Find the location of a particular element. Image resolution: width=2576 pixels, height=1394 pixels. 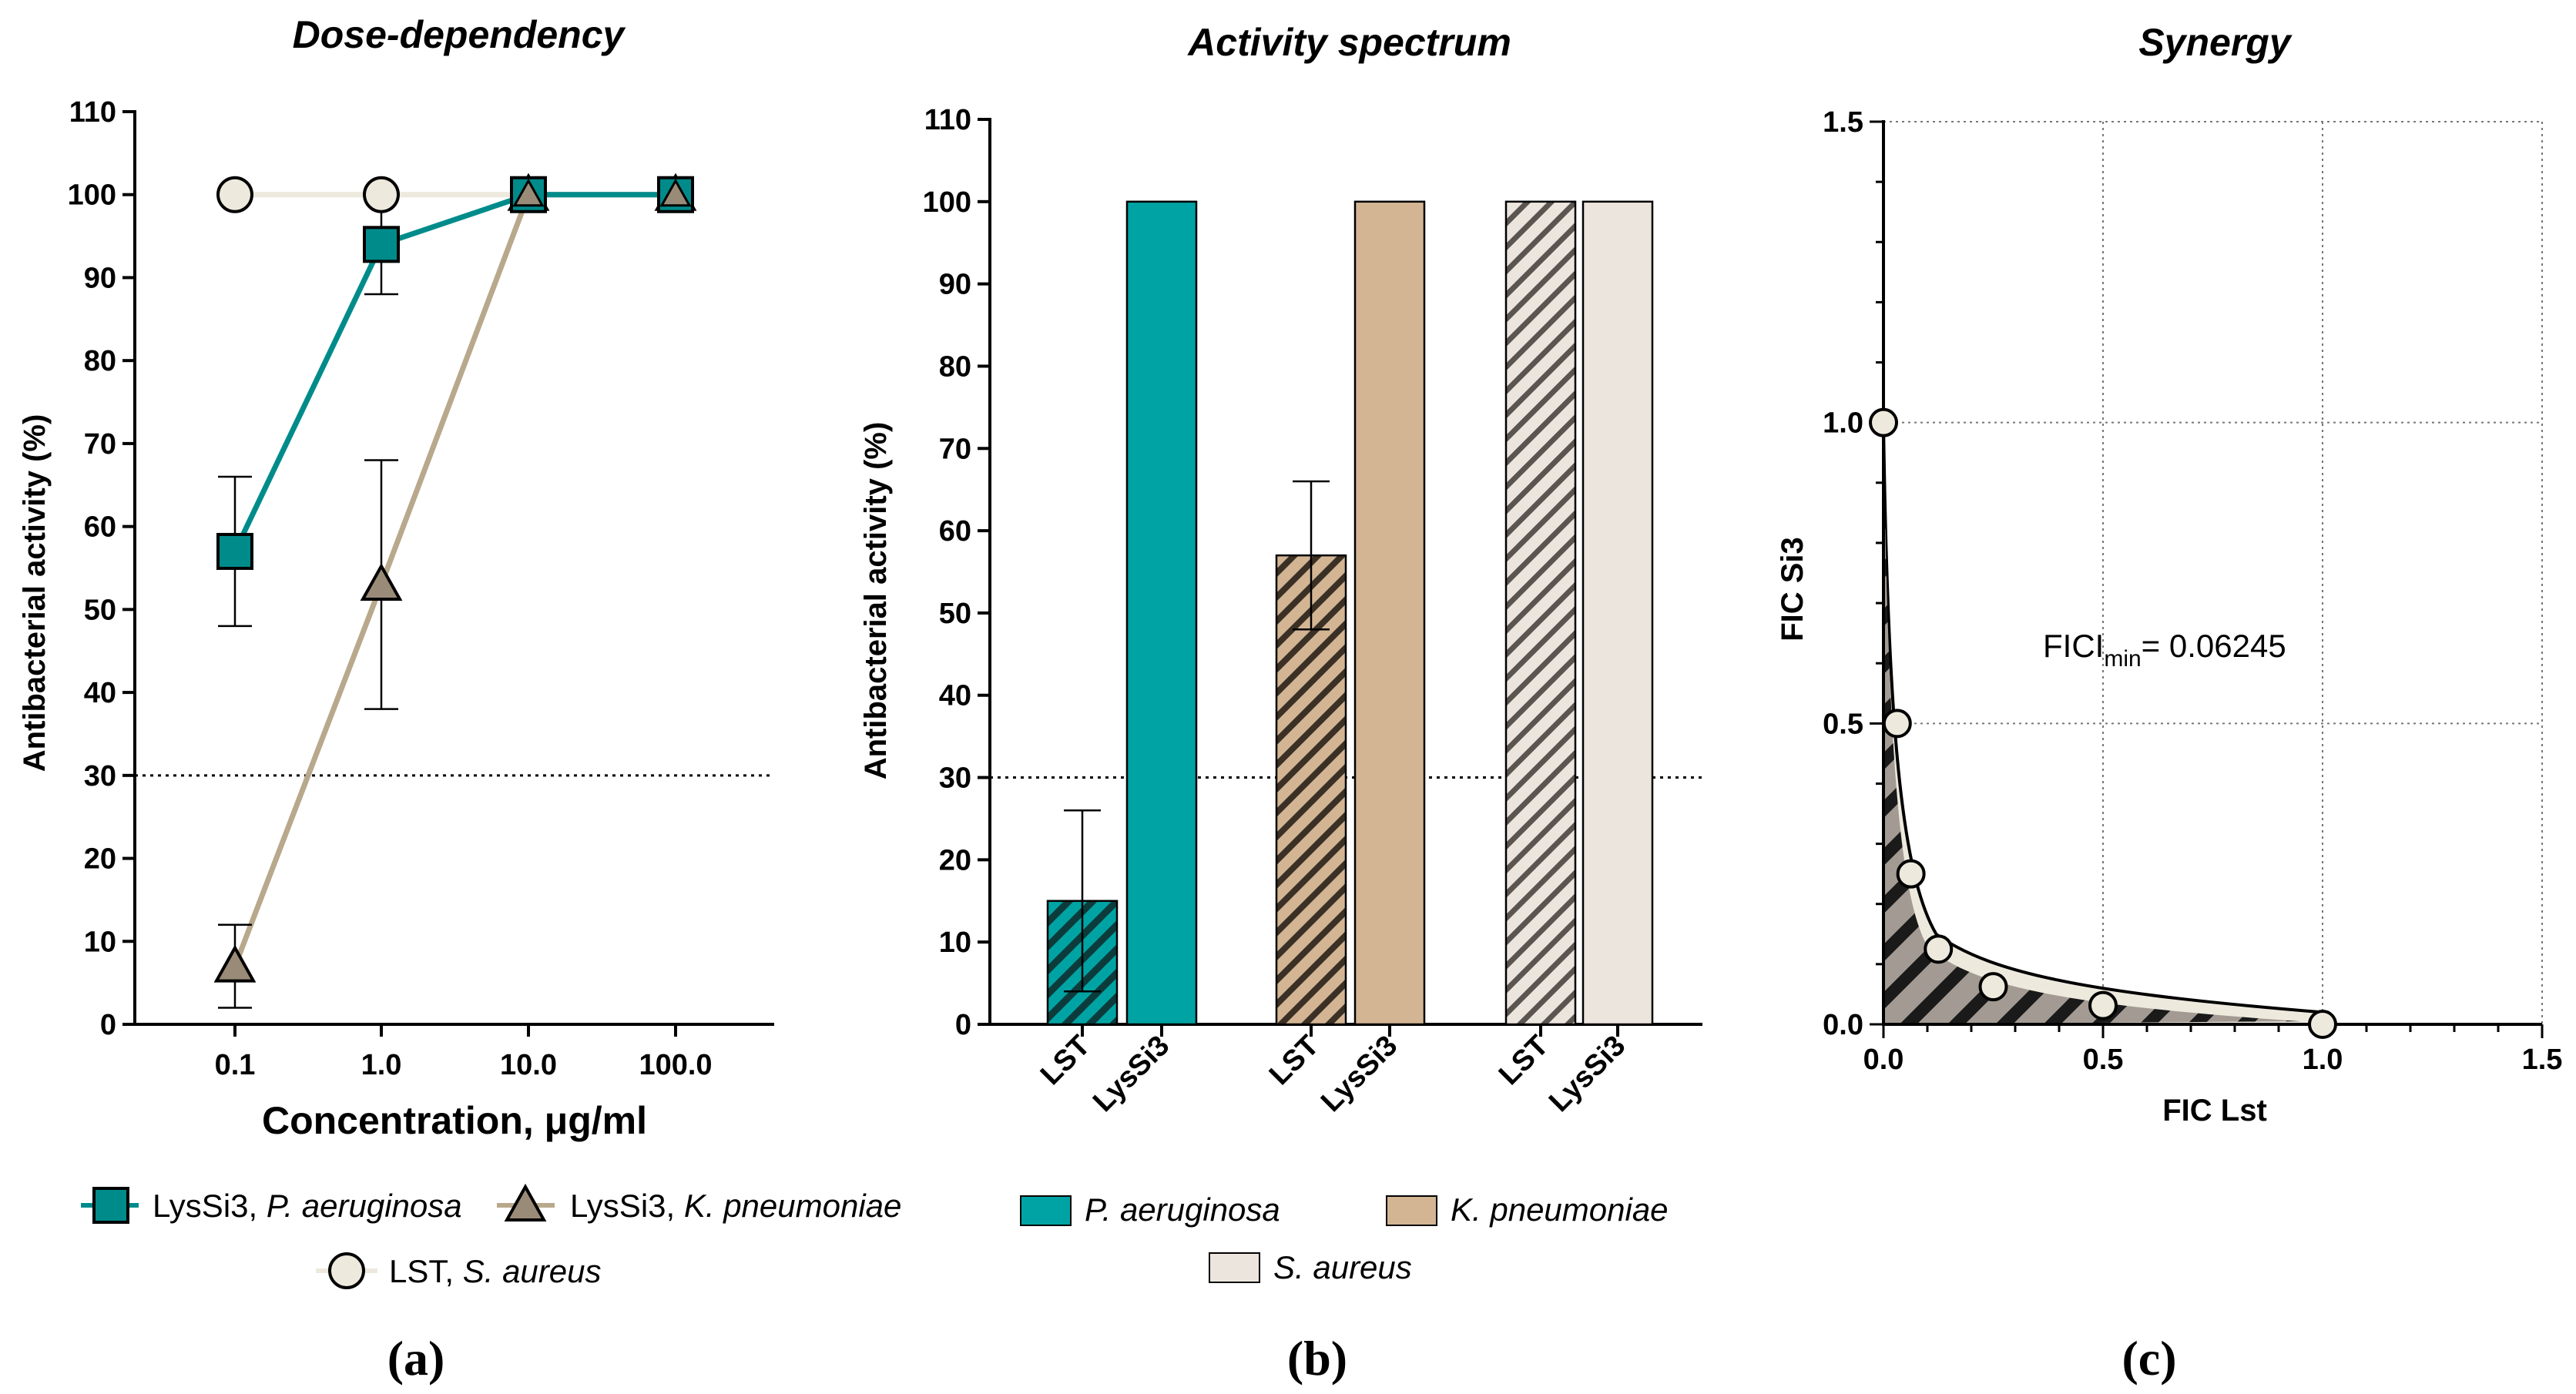

legend-label: LST, S. aureus is located at coordinates (495, 1271).